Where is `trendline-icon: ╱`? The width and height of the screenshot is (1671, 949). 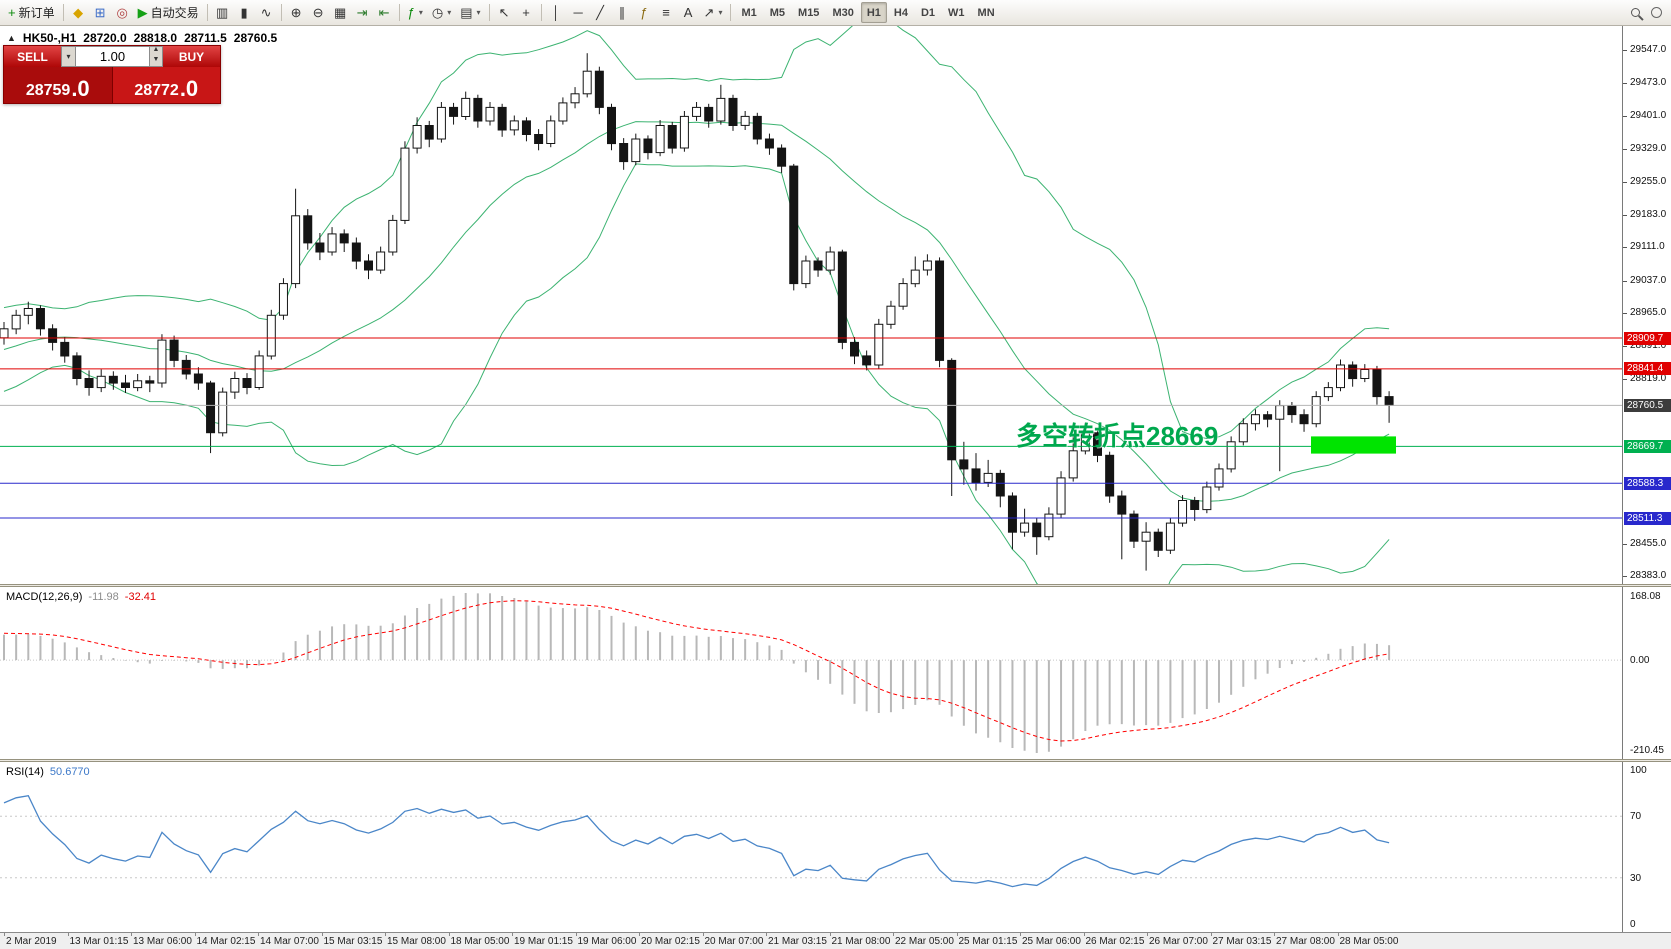 trendline-icon: ╱ is located at coordinates (600, 12).